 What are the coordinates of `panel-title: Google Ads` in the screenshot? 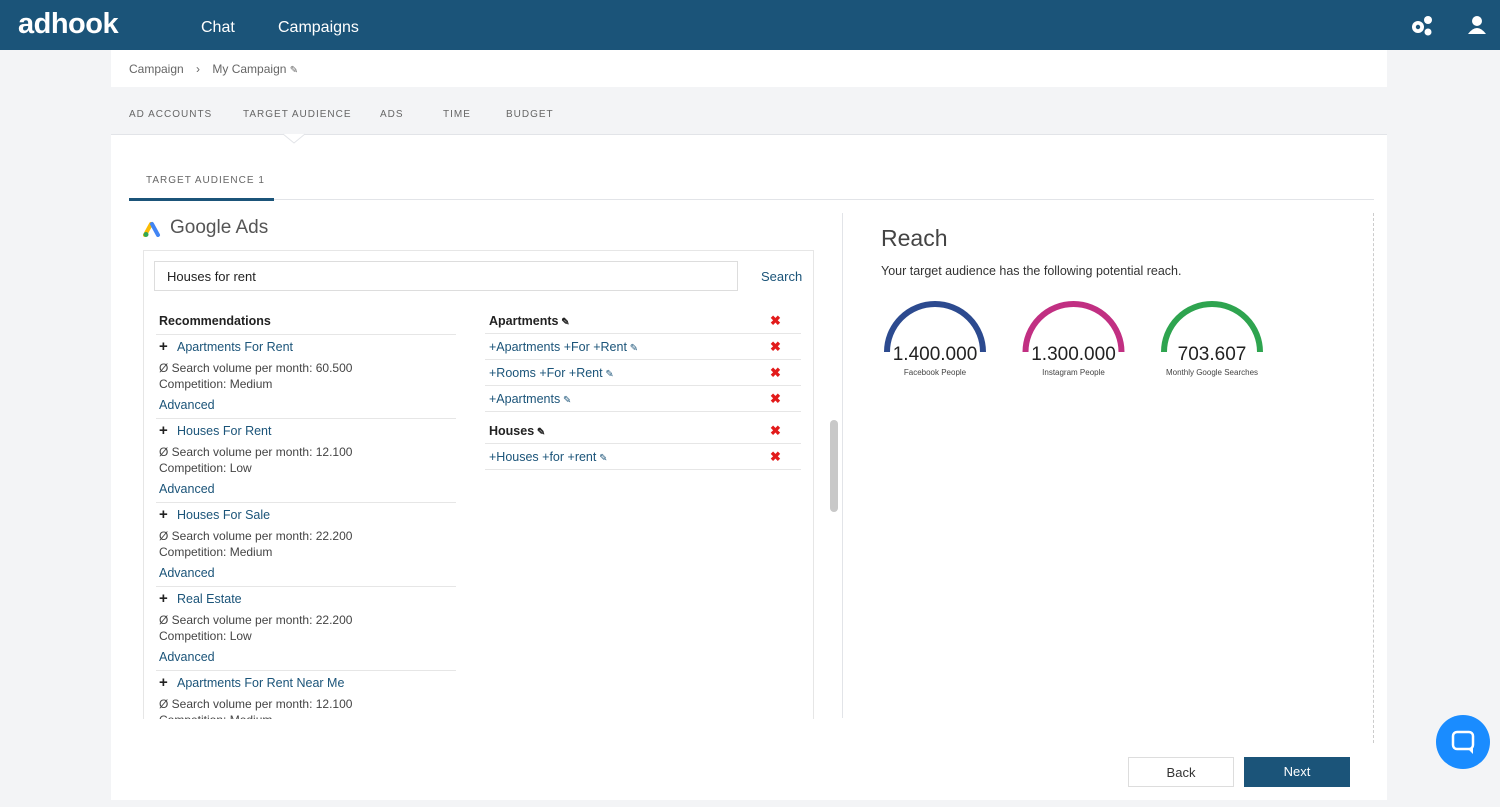 It's located at (219, 227).